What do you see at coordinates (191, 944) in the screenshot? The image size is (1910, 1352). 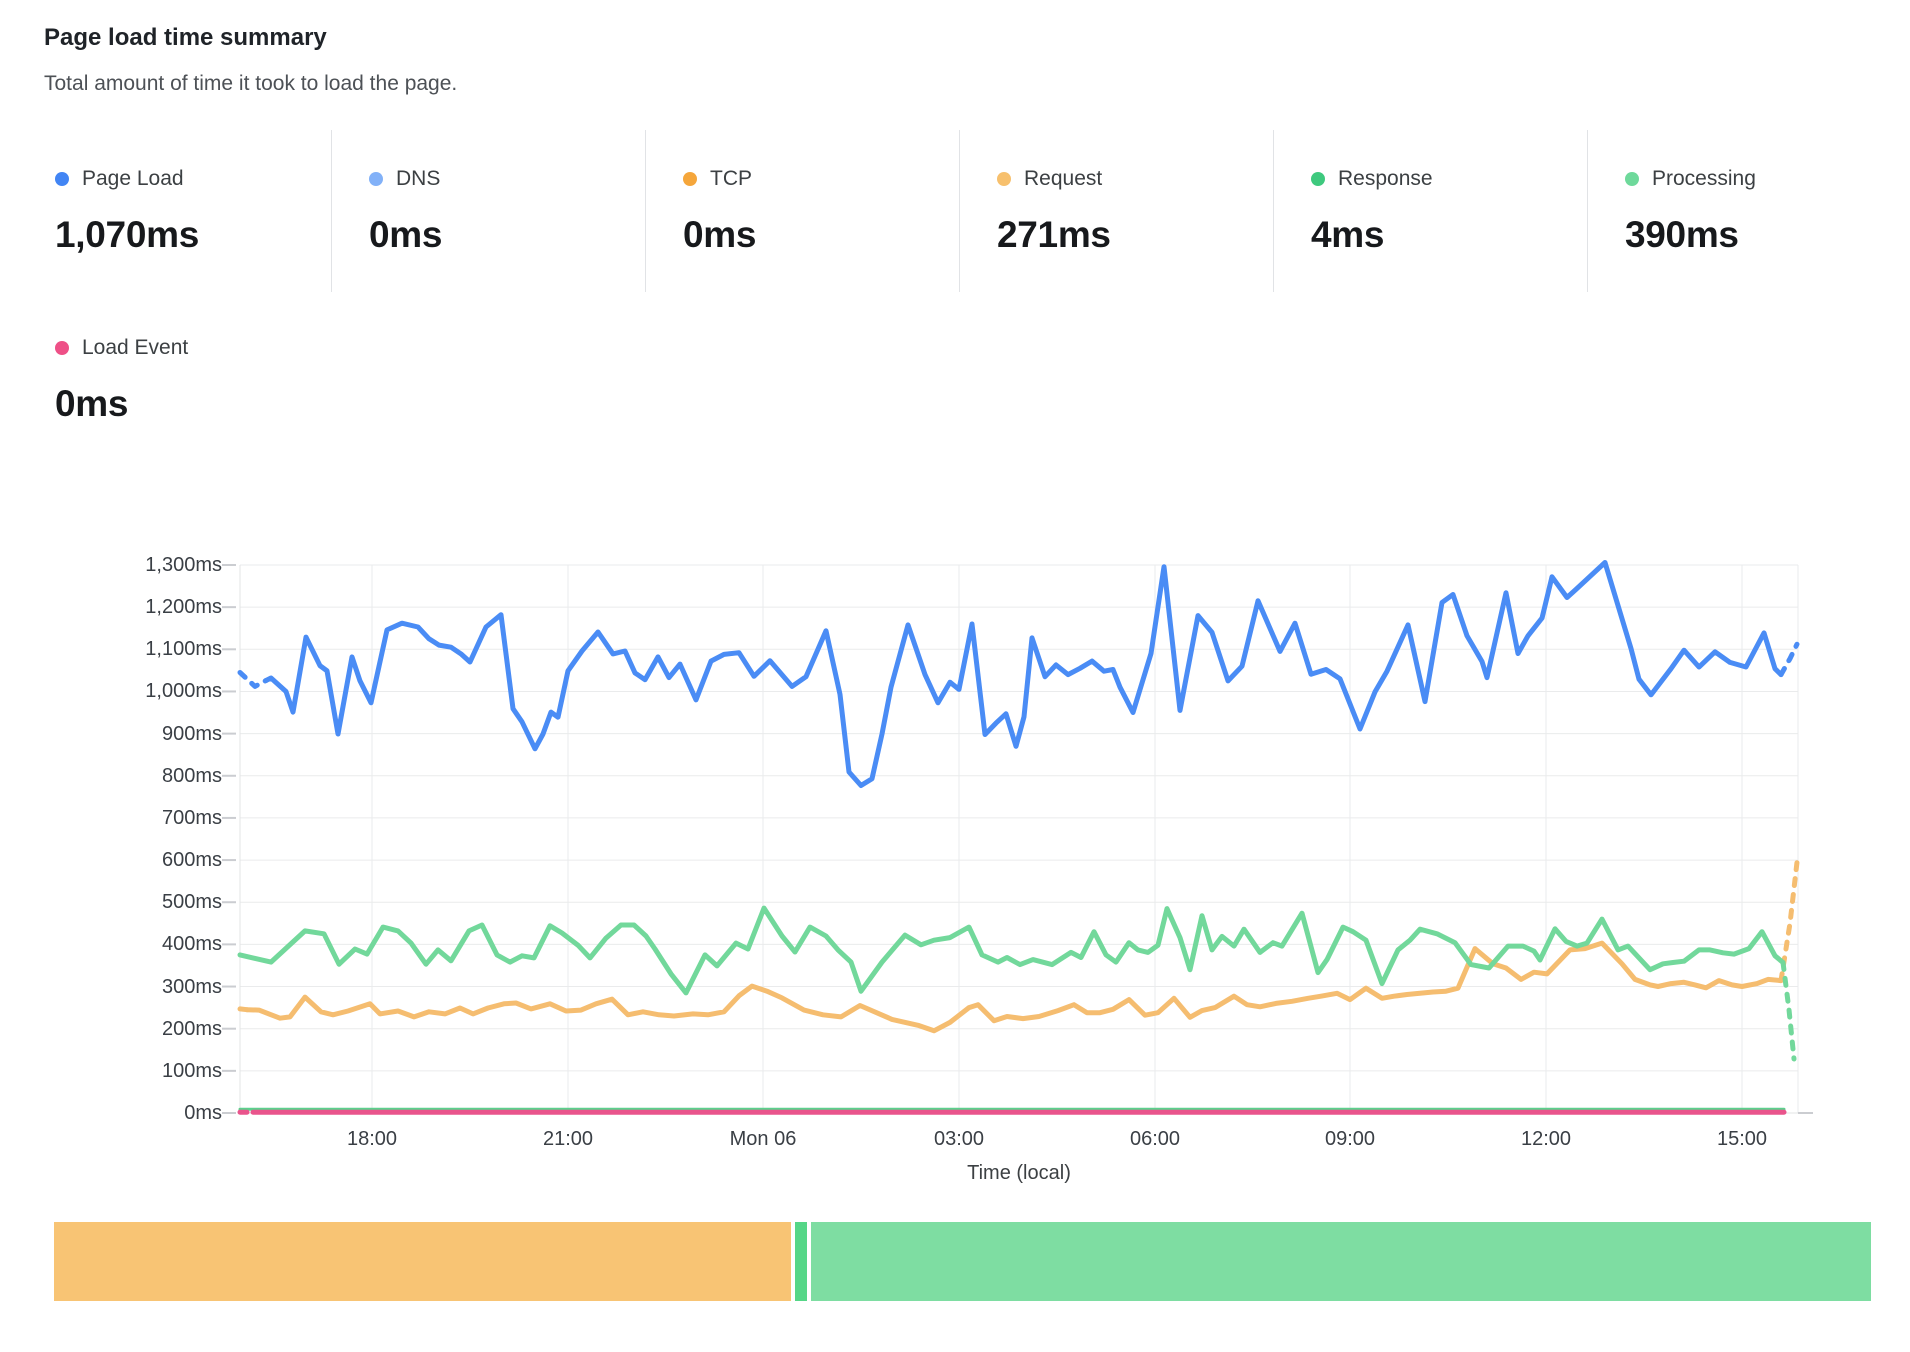 I see `y-axis-label: 400ms` at bounding box center [191, 944].